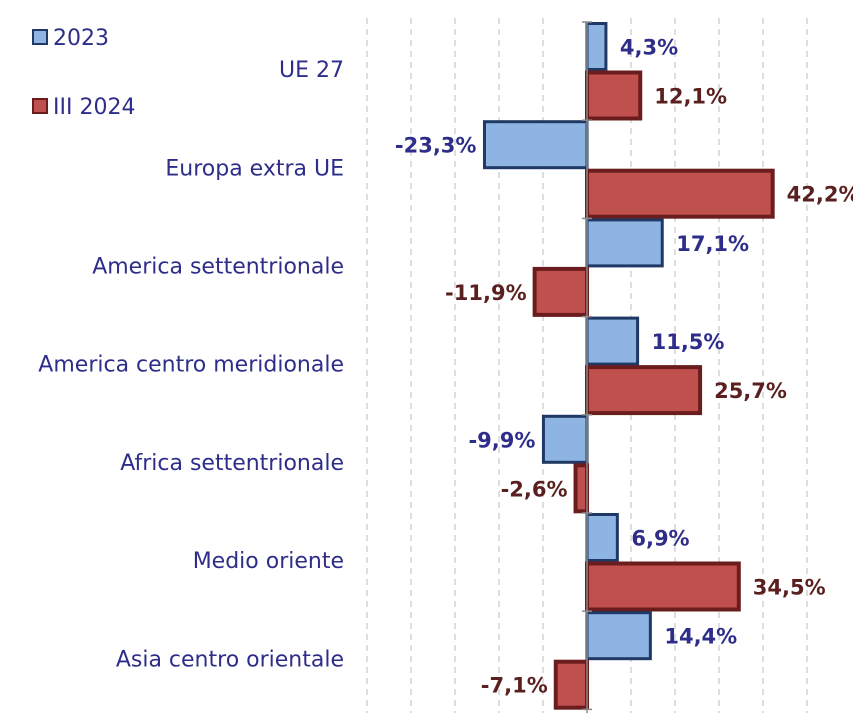 The width and height of the screenshot is (853, 713). Describe the element at coordinates (534, 489) in the screenshot. I see `value-label-2024: -2,6%` at that location.